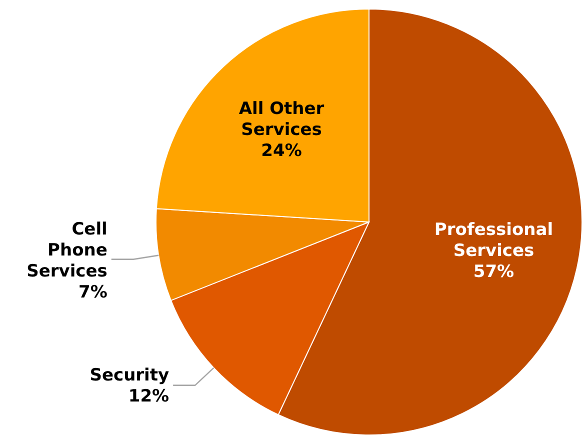 This screenshot has height=436, width=582. What do you see at coordinates (281, 119) in the screenshot?
I see `slice-label: All Other Services` at bounding box center [281, 119].